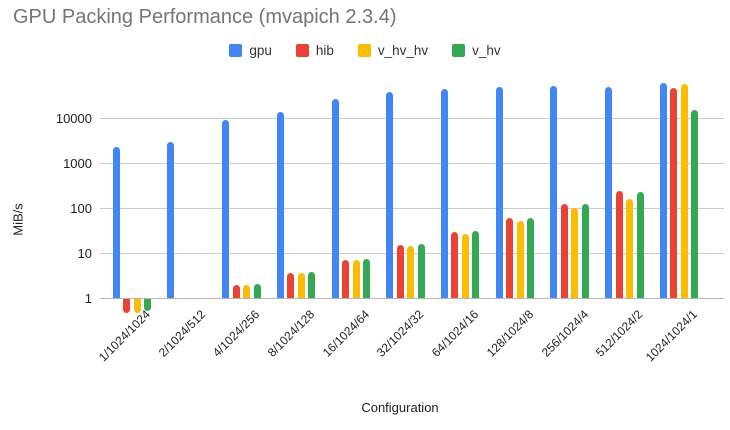 This screenshot has width=730, height=430. What do you see at coordinates (346, 333) in the screenshot?
I see `x-tick-label: 16/1024/64` at bounding box center [346, 333].